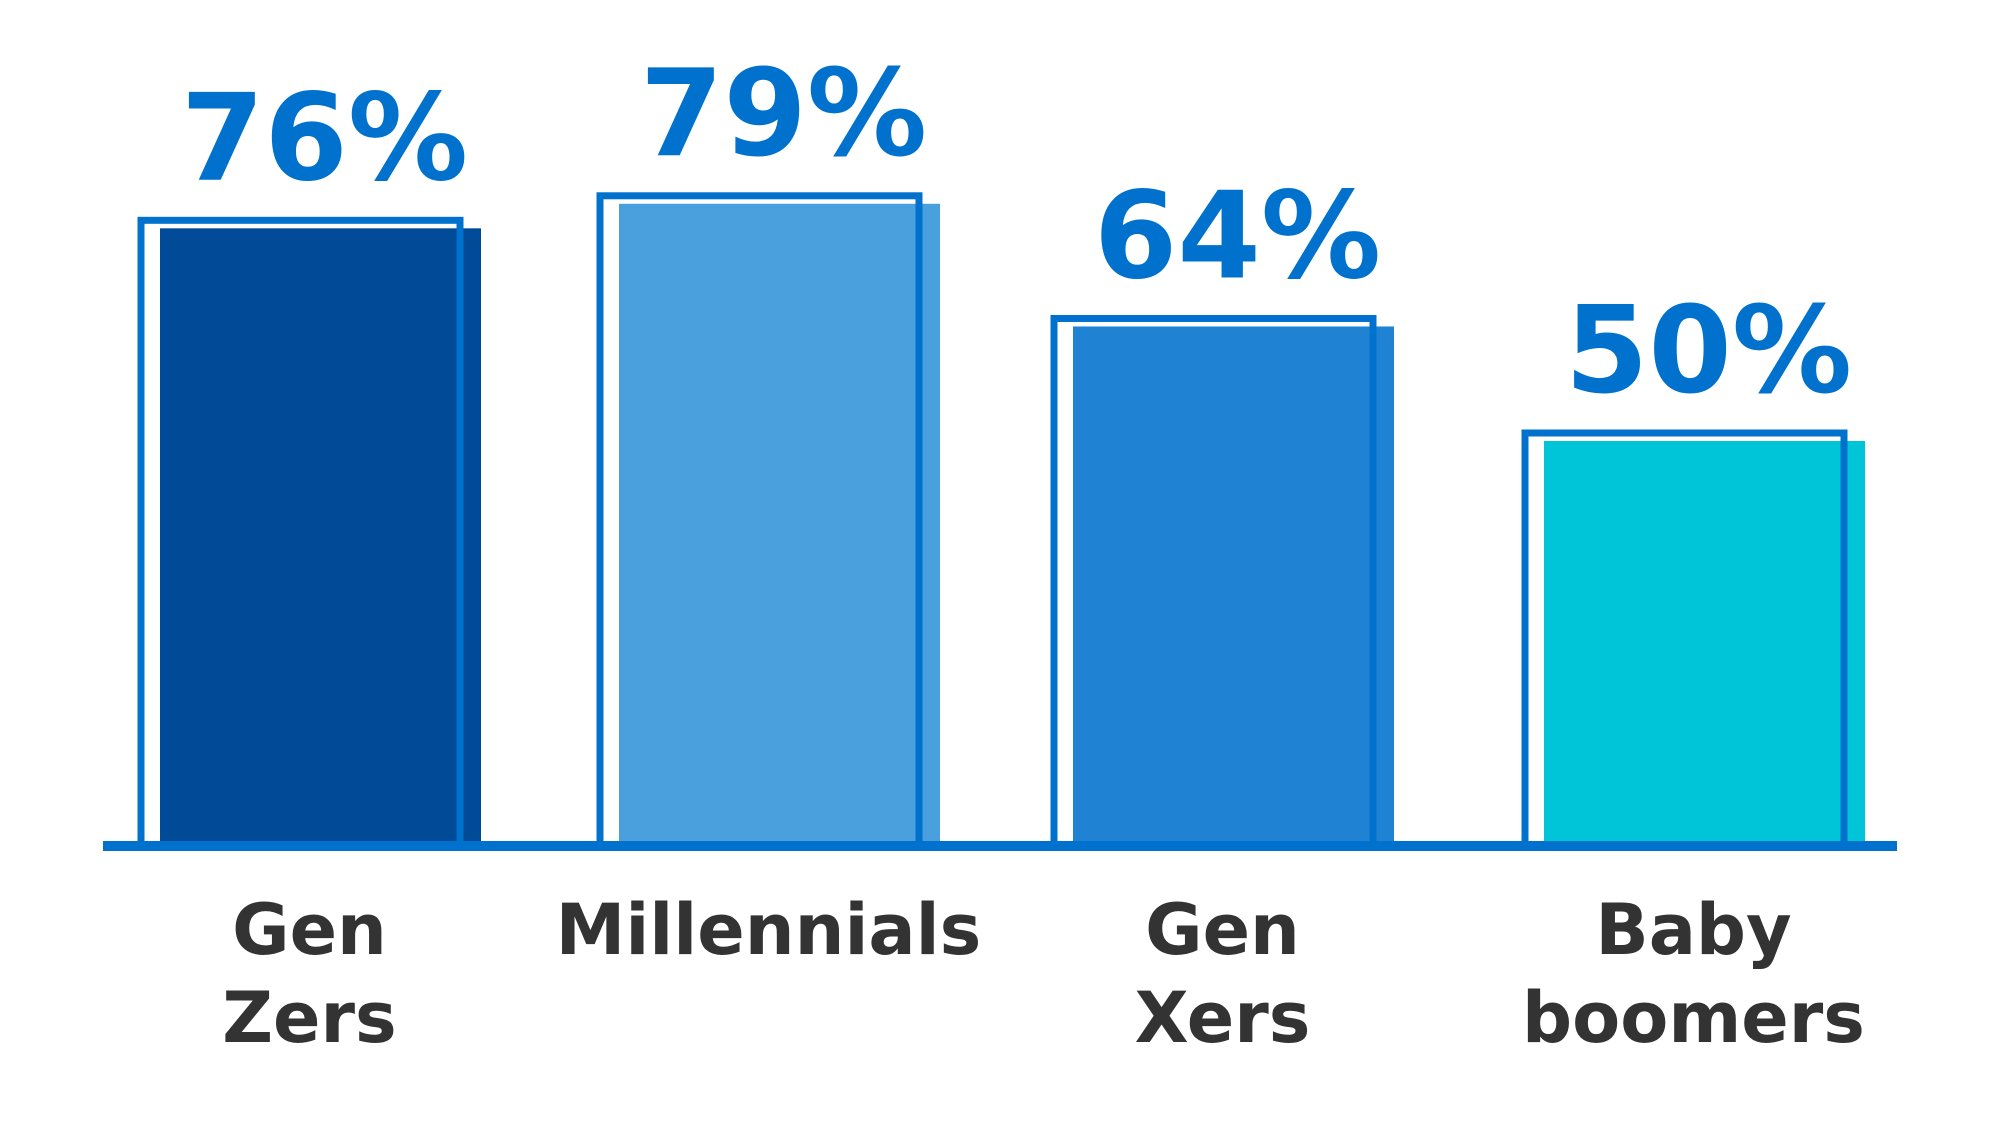 The height and width of the screenshot is (1123, 2000). I want to click on x-tick-label: Gen Zers, so click(309, 974).